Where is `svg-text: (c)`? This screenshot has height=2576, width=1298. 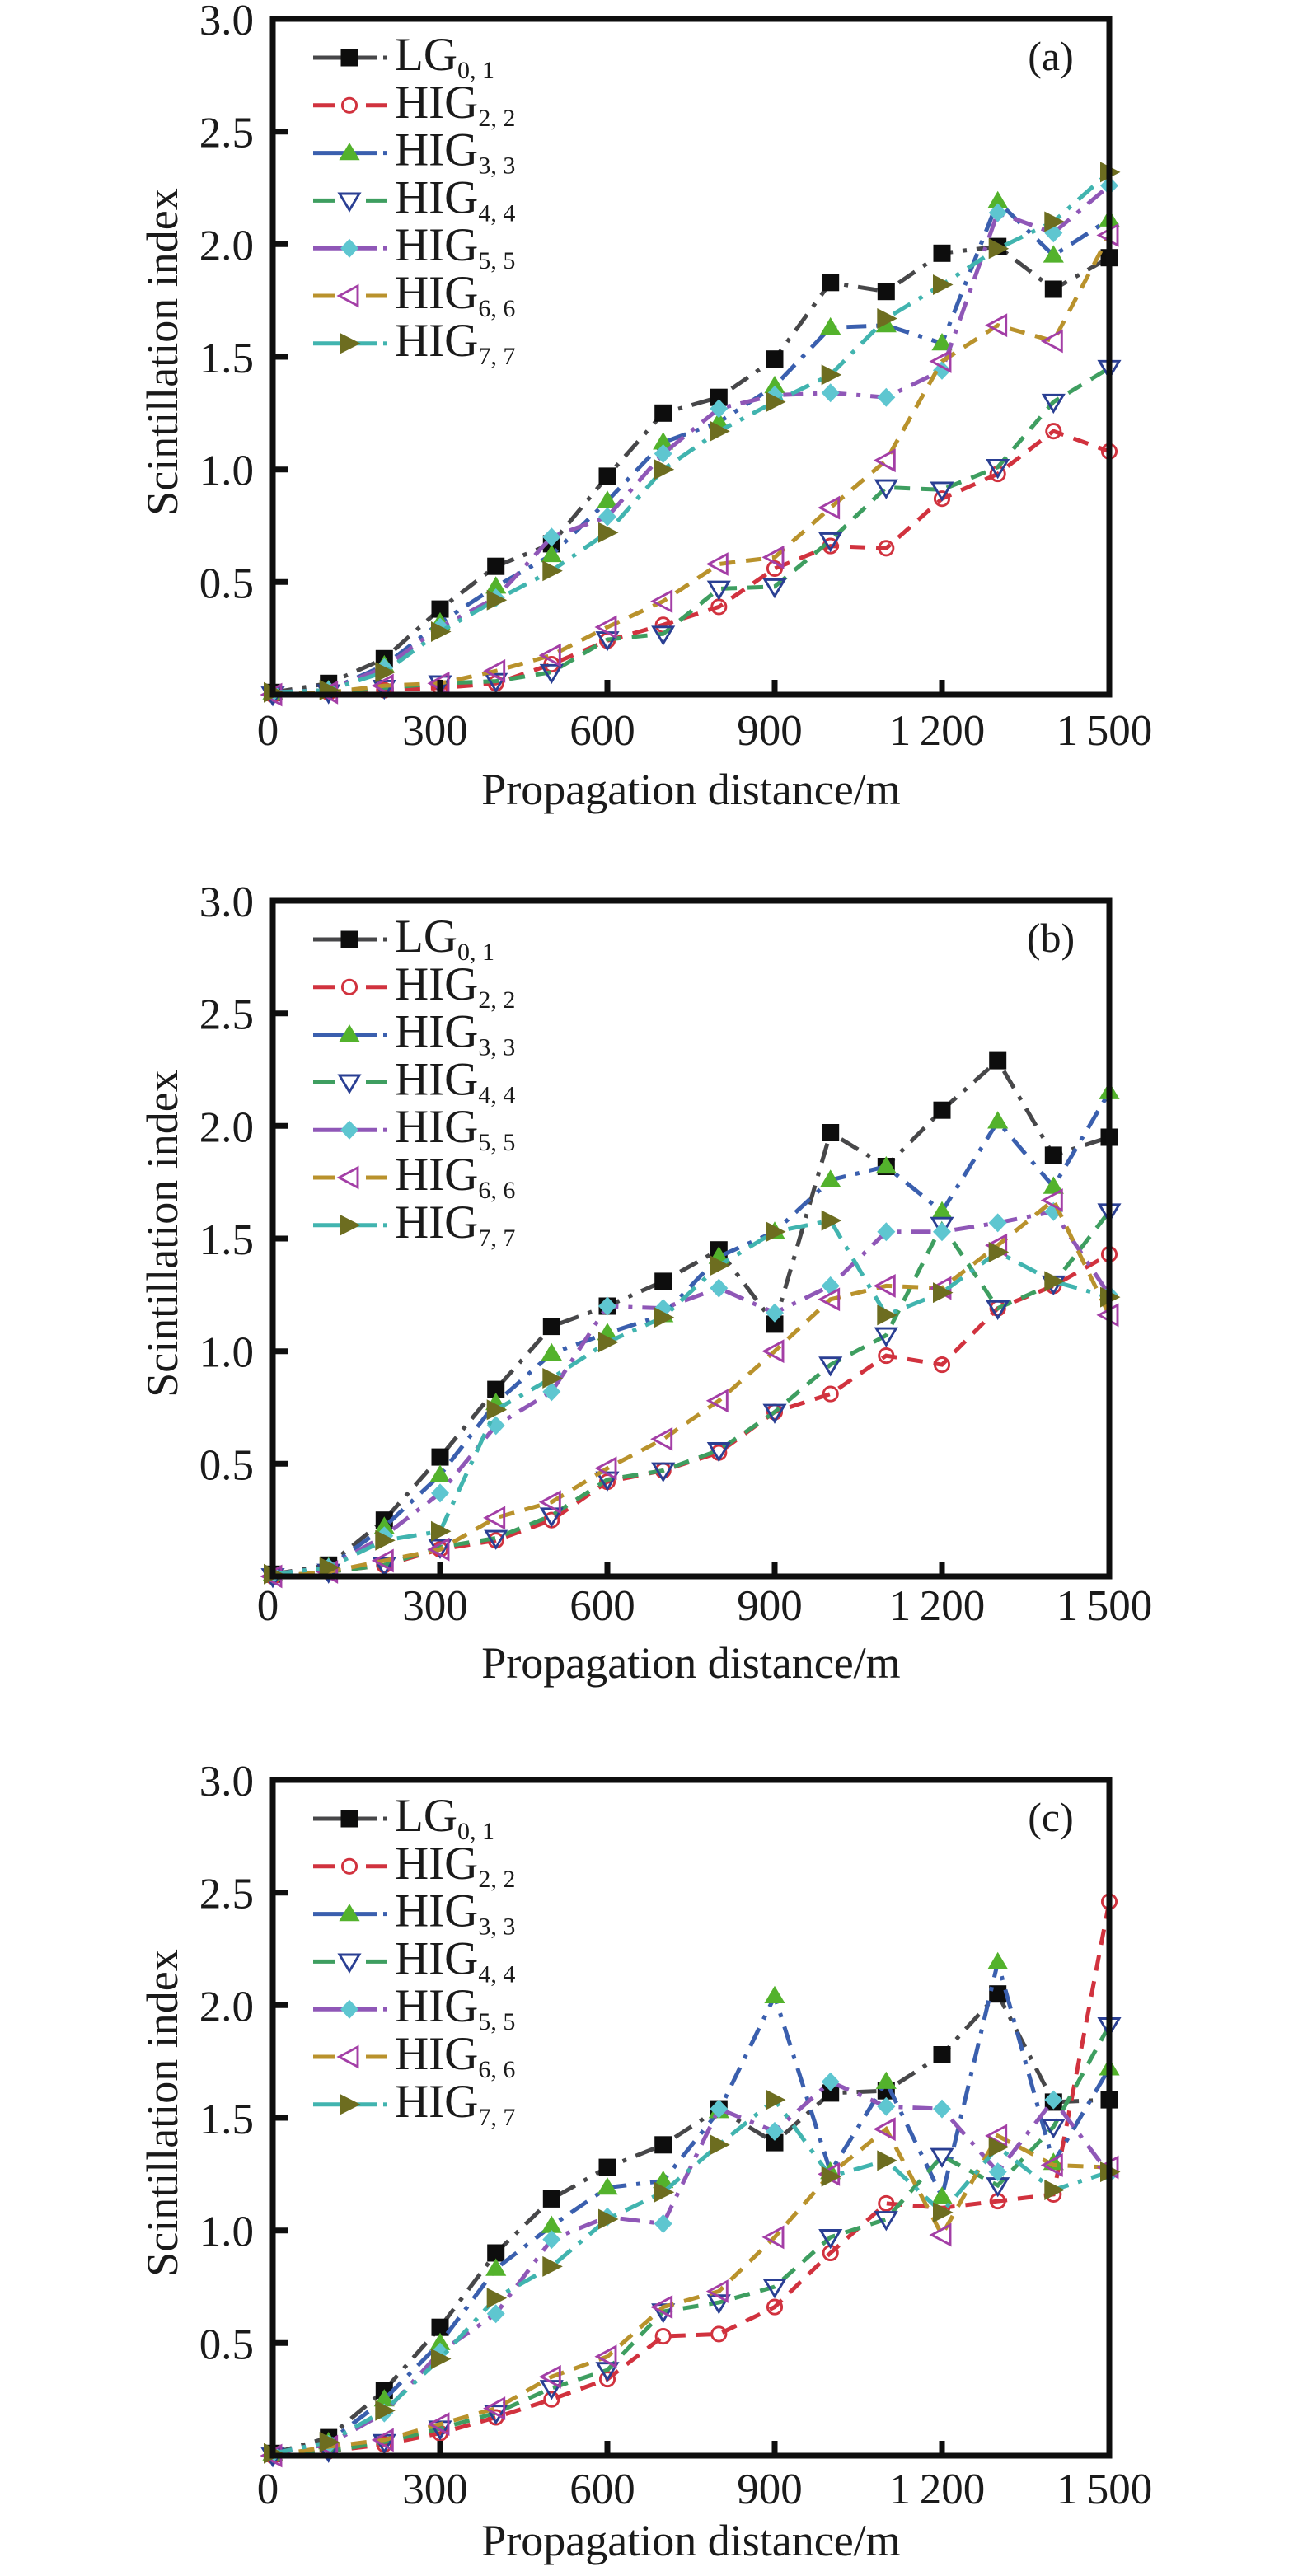 svg-text: (c) is located at coordinates (1051, 1817).